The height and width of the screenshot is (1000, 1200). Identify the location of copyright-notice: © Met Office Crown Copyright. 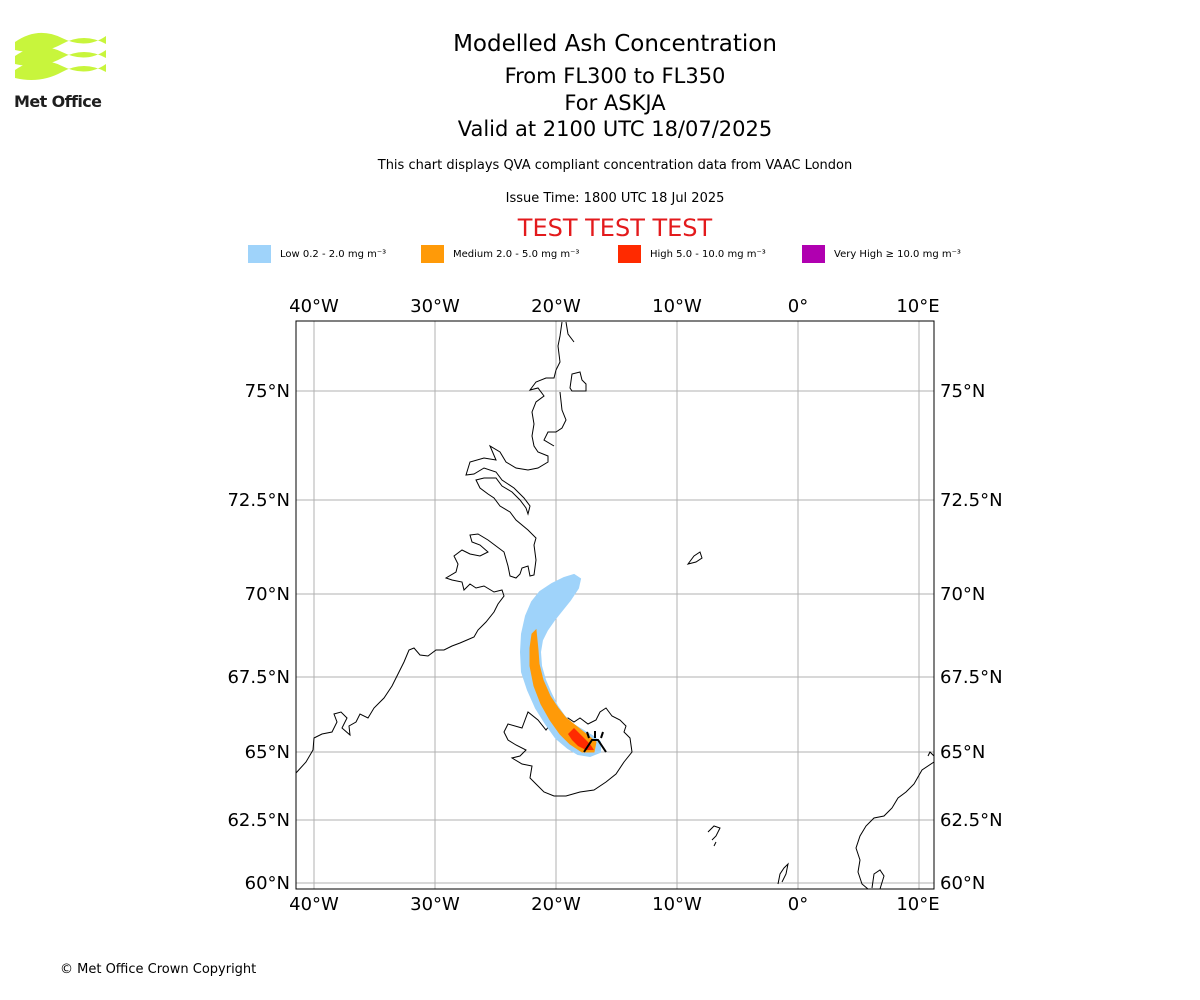
(158, 969).